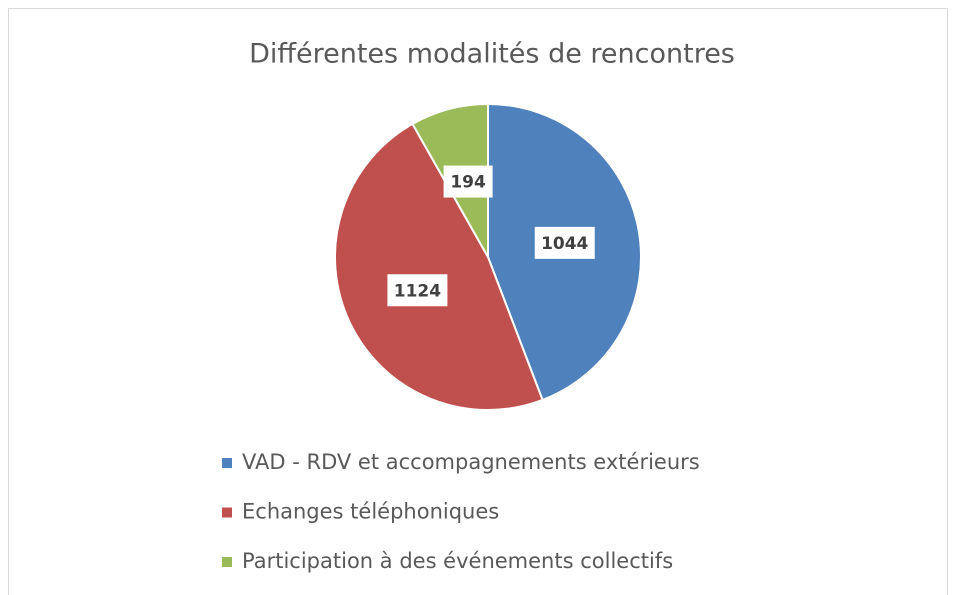  I want to click on data-label: 194, so click(468, 183).